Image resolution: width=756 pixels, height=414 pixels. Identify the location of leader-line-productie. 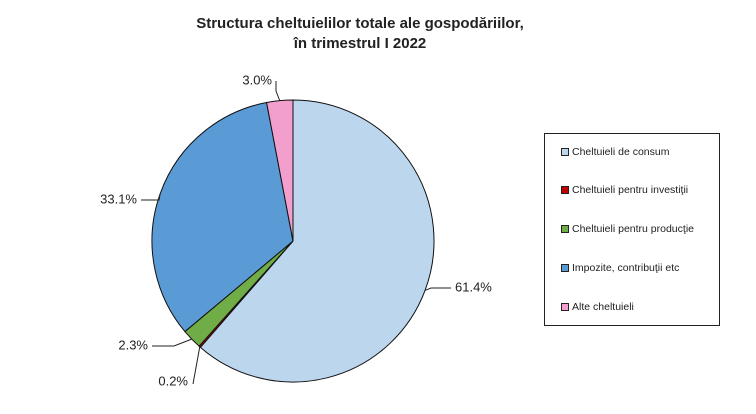
(172, 342).